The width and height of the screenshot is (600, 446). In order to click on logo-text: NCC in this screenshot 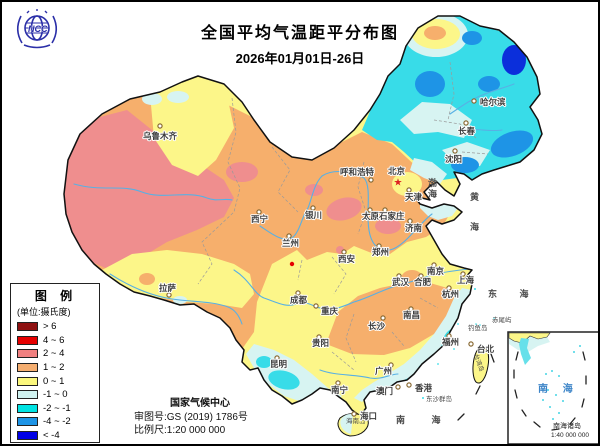, I will do `click(38, 29)`.